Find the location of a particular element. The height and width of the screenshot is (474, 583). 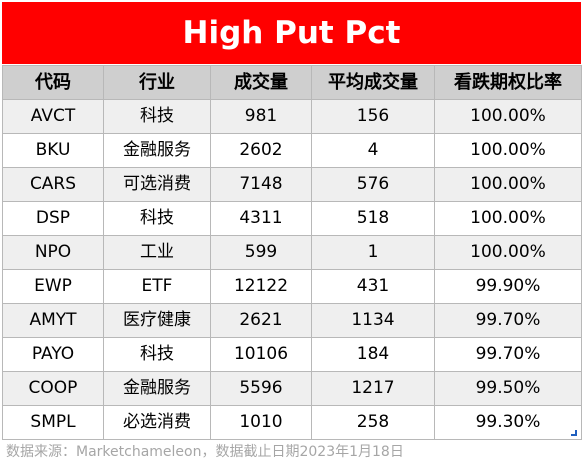

table-row: CARS 可选消费 7148 576 100.00% is located at coordinates (292, 184).